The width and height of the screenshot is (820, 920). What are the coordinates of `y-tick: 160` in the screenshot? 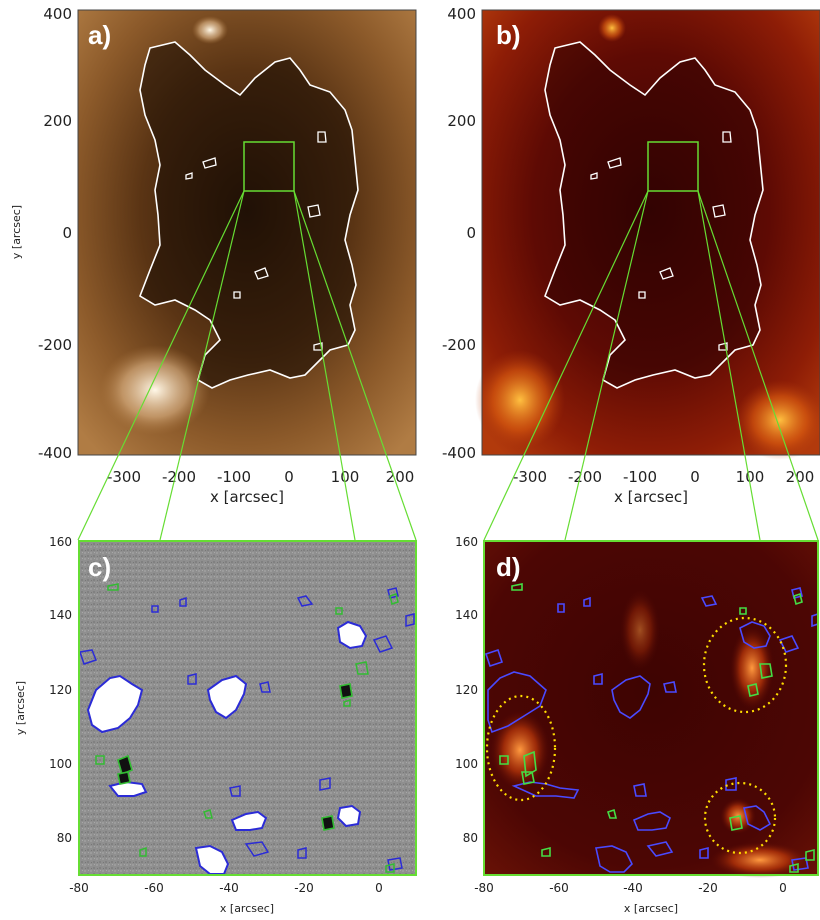 It's located at (466, 542).